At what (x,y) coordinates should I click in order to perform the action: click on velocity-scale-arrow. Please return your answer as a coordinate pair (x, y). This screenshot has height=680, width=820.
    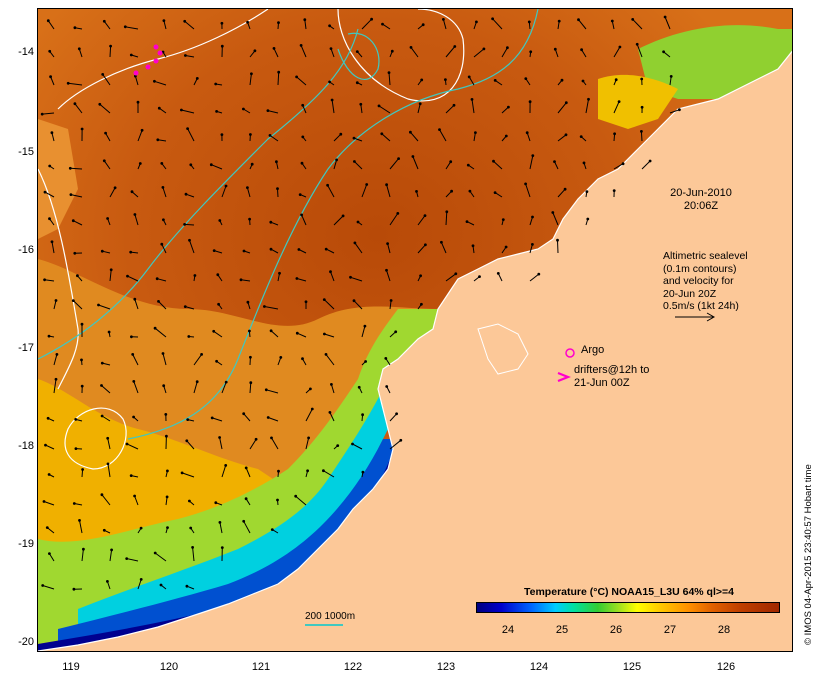
    Looking at the image, I should click on (695, 317).